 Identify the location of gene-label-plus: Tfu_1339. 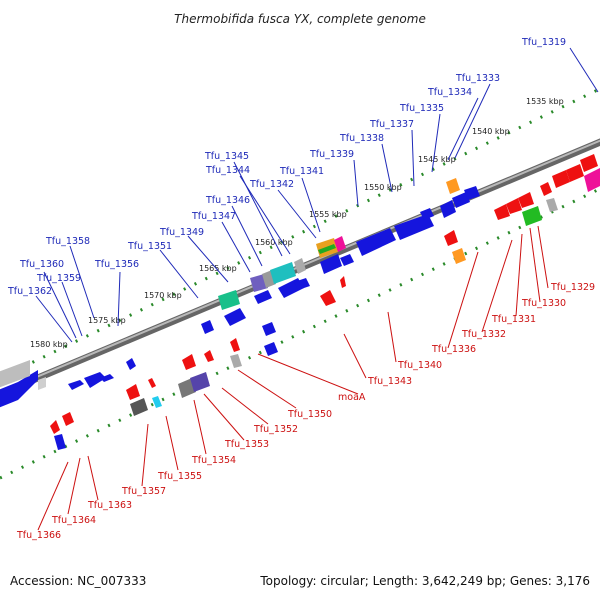
(331, 154).